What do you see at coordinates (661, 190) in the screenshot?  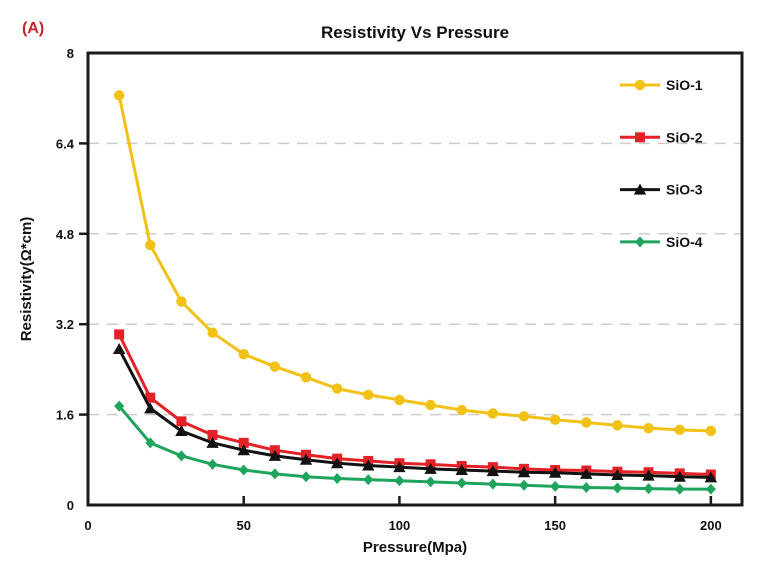 I see `legend-item-sio-3: SiO-3` at bounding box center [661, 190].